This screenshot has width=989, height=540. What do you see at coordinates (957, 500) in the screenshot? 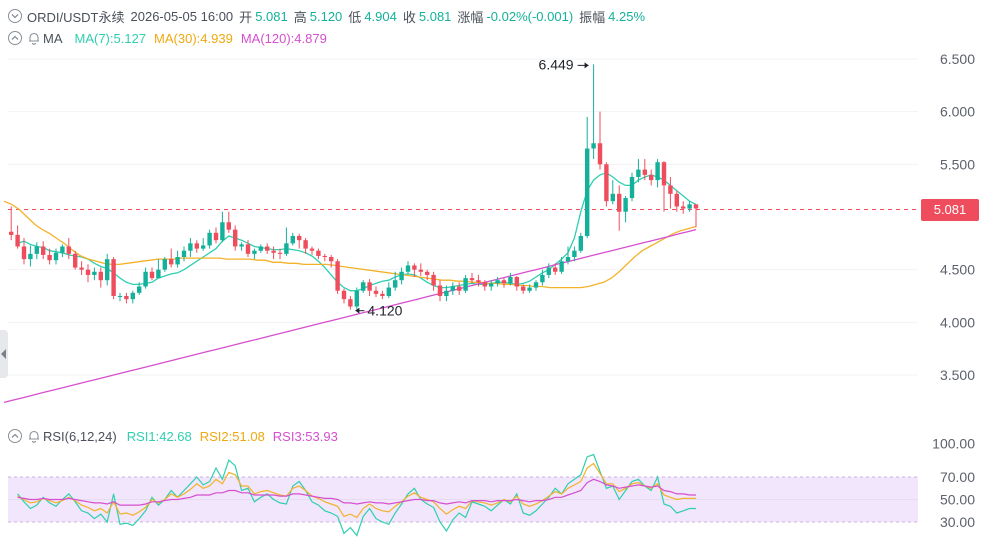
I see `rsi-tick-label: 50.00` at bounding box center [957, 500].